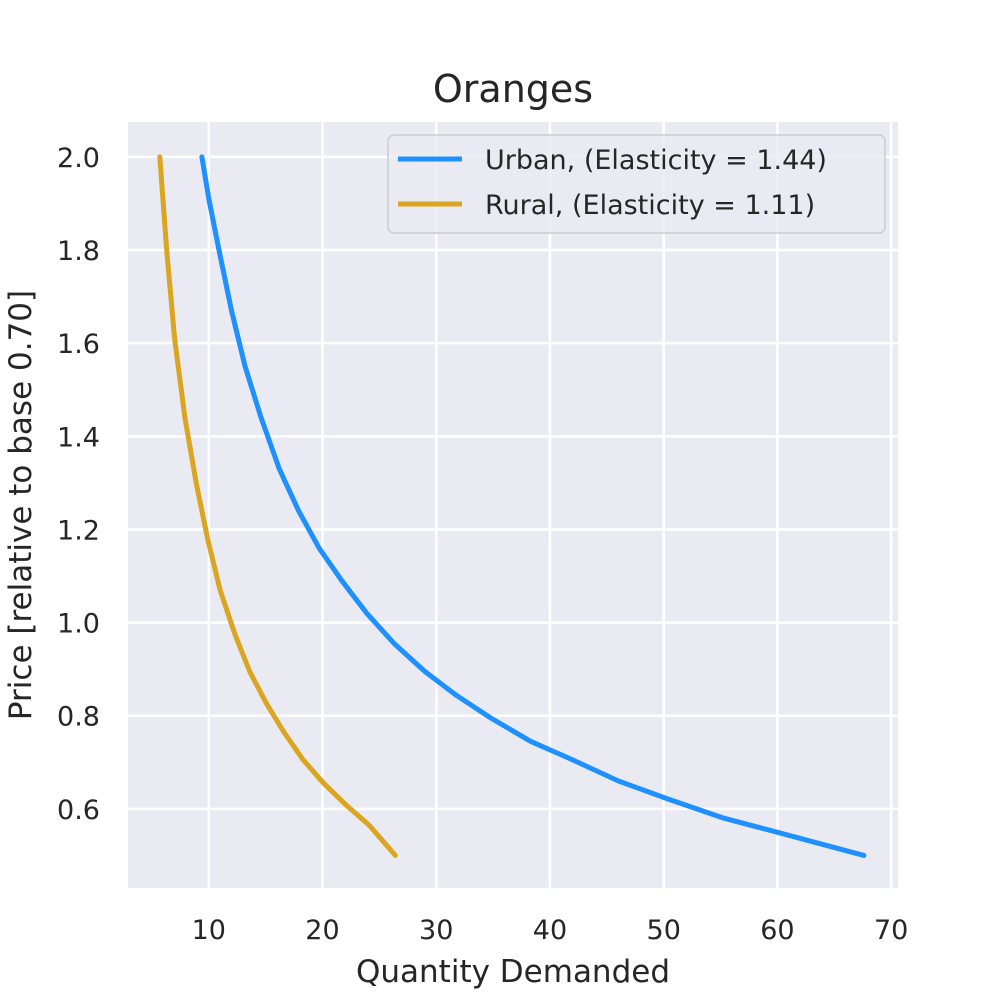 Image resolution: width=1000 pixels, height=1000 pixels. What do you see at coordinates (78, 717) in the screenshot?
I see `y-tick-label: 0.8` at bounding box center [78, 717].